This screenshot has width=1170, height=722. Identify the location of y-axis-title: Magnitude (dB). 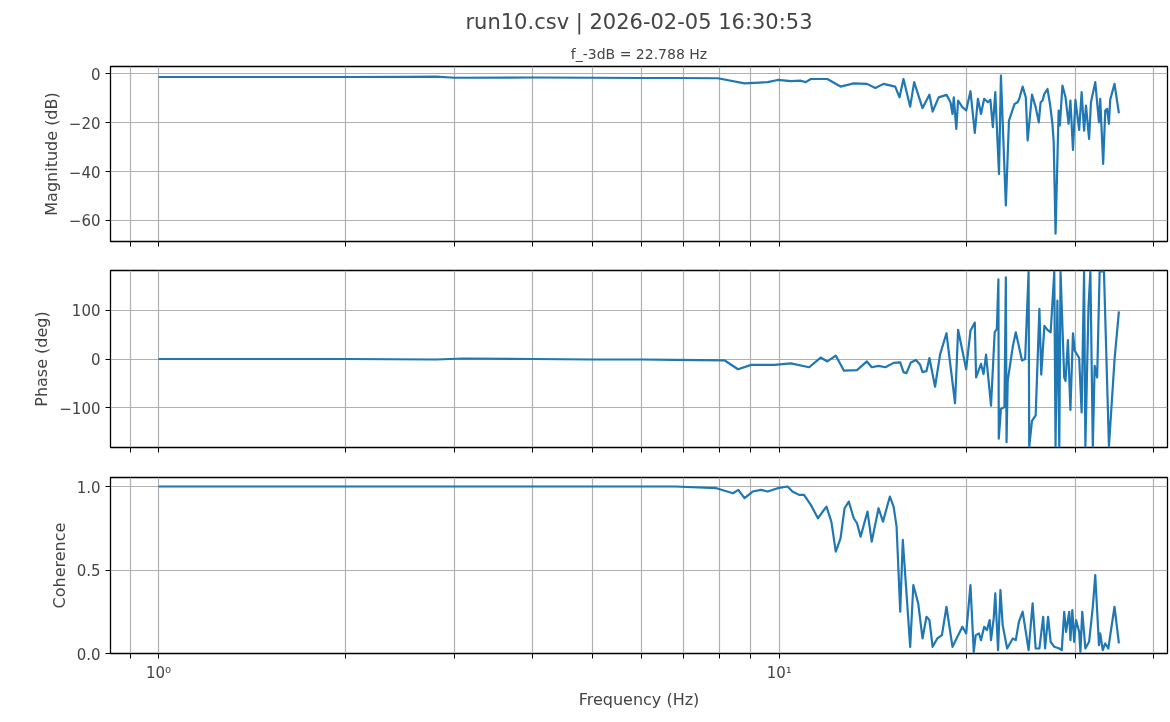
(51, 154).